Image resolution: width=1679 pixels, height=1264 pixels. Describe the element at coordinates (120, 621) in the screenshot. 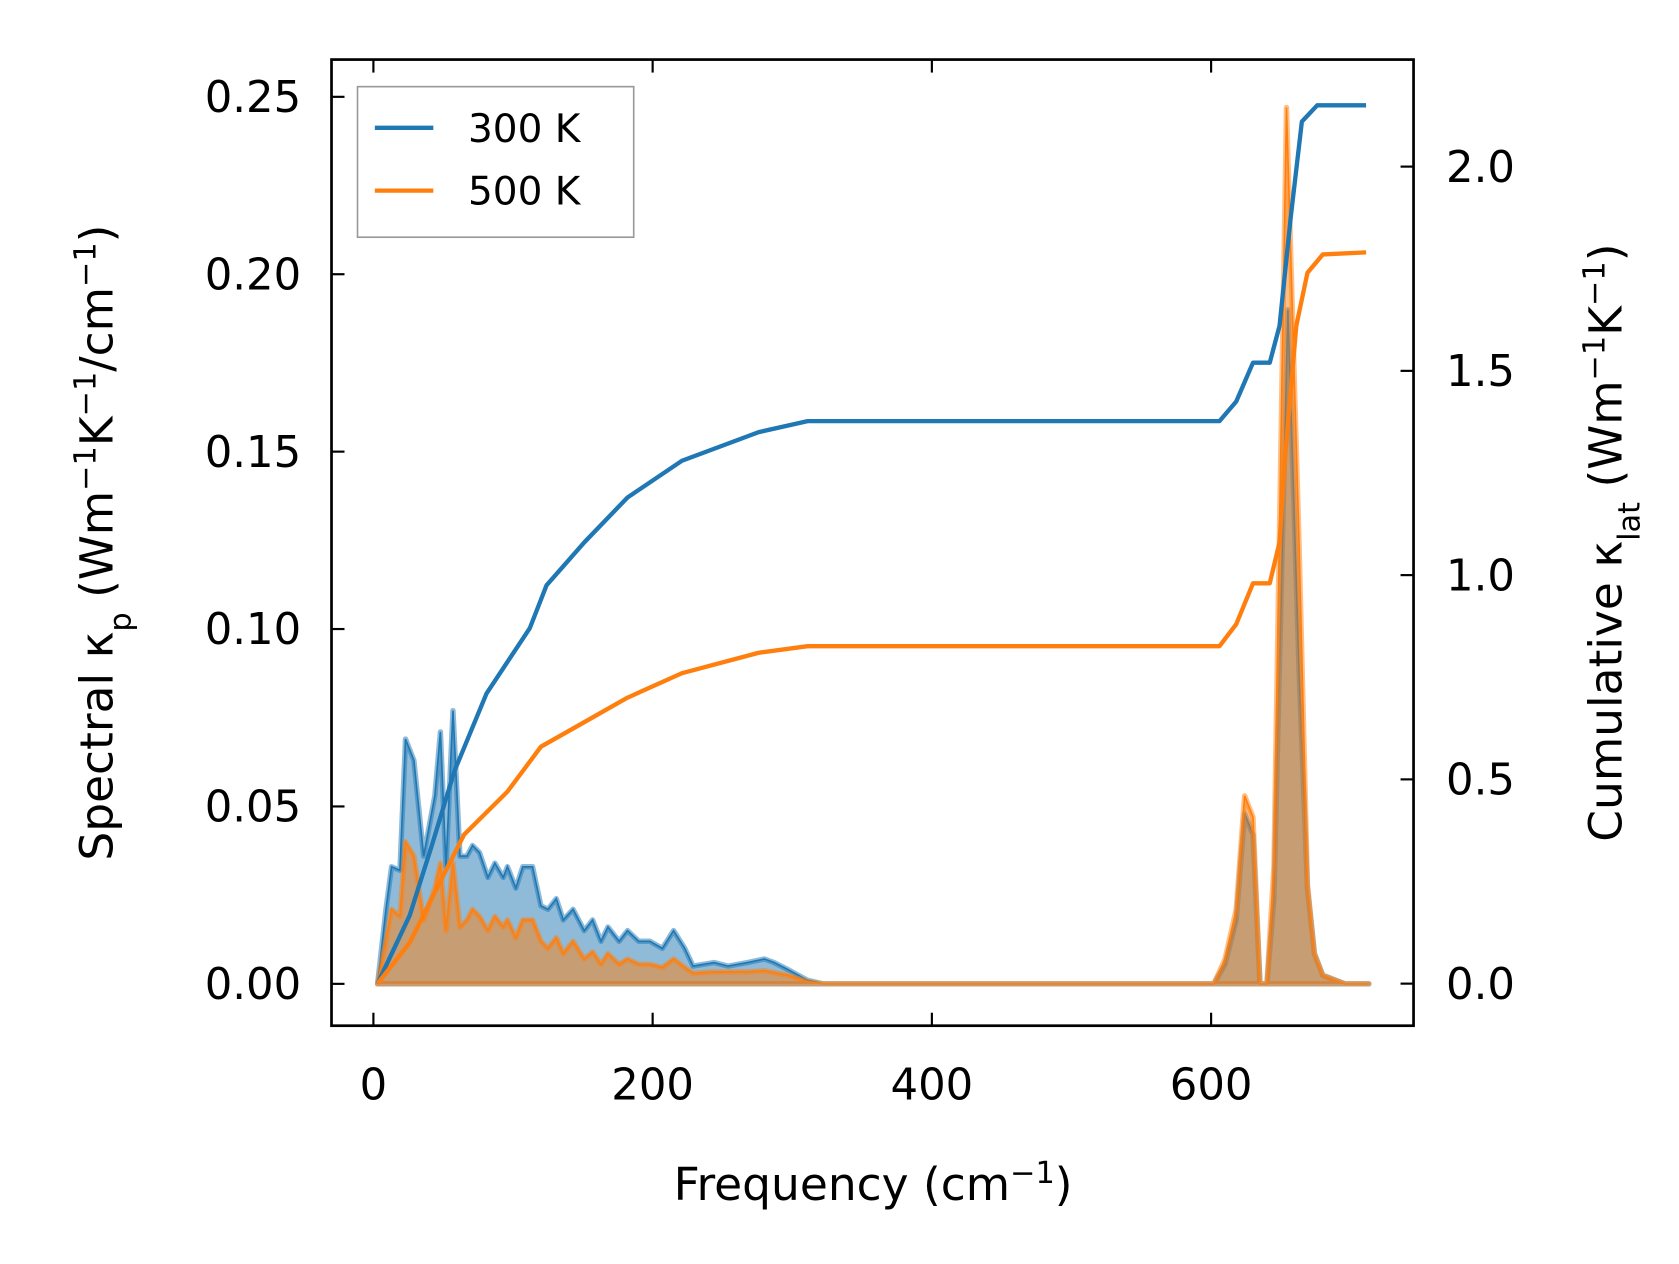

I see `subscript: p` at that location.